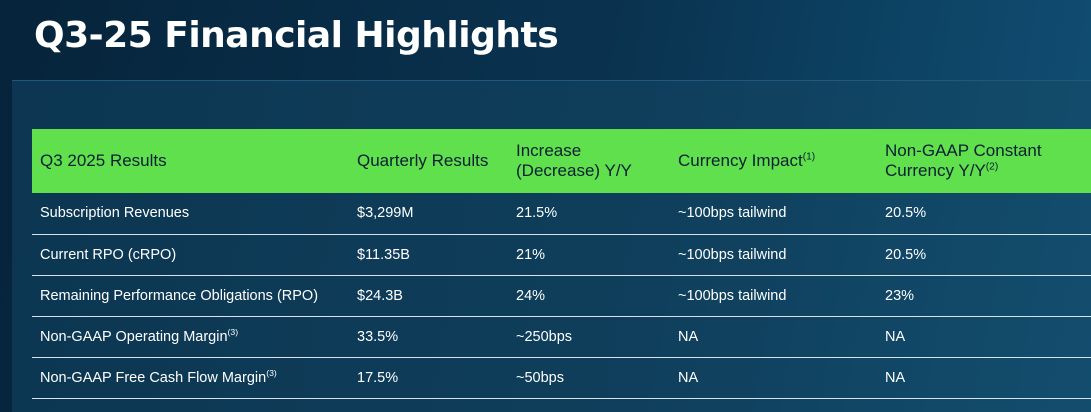  I want to click on slide-title: Q3-25 Financial Highlights, so click(296, 35).